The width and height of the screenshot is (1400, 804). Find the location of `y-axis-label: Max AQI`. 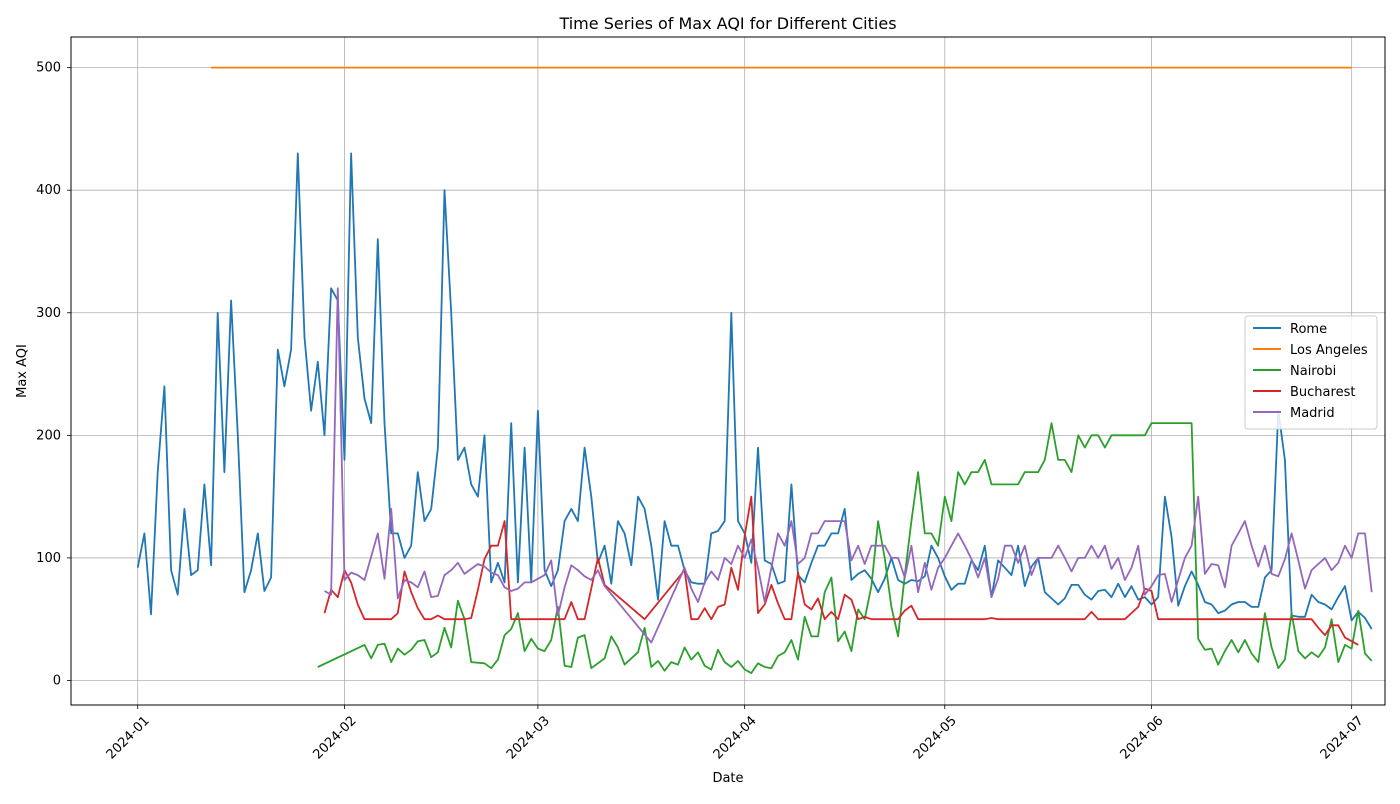

y-axis-label: Max AQI is located at coordinates (22, 371).